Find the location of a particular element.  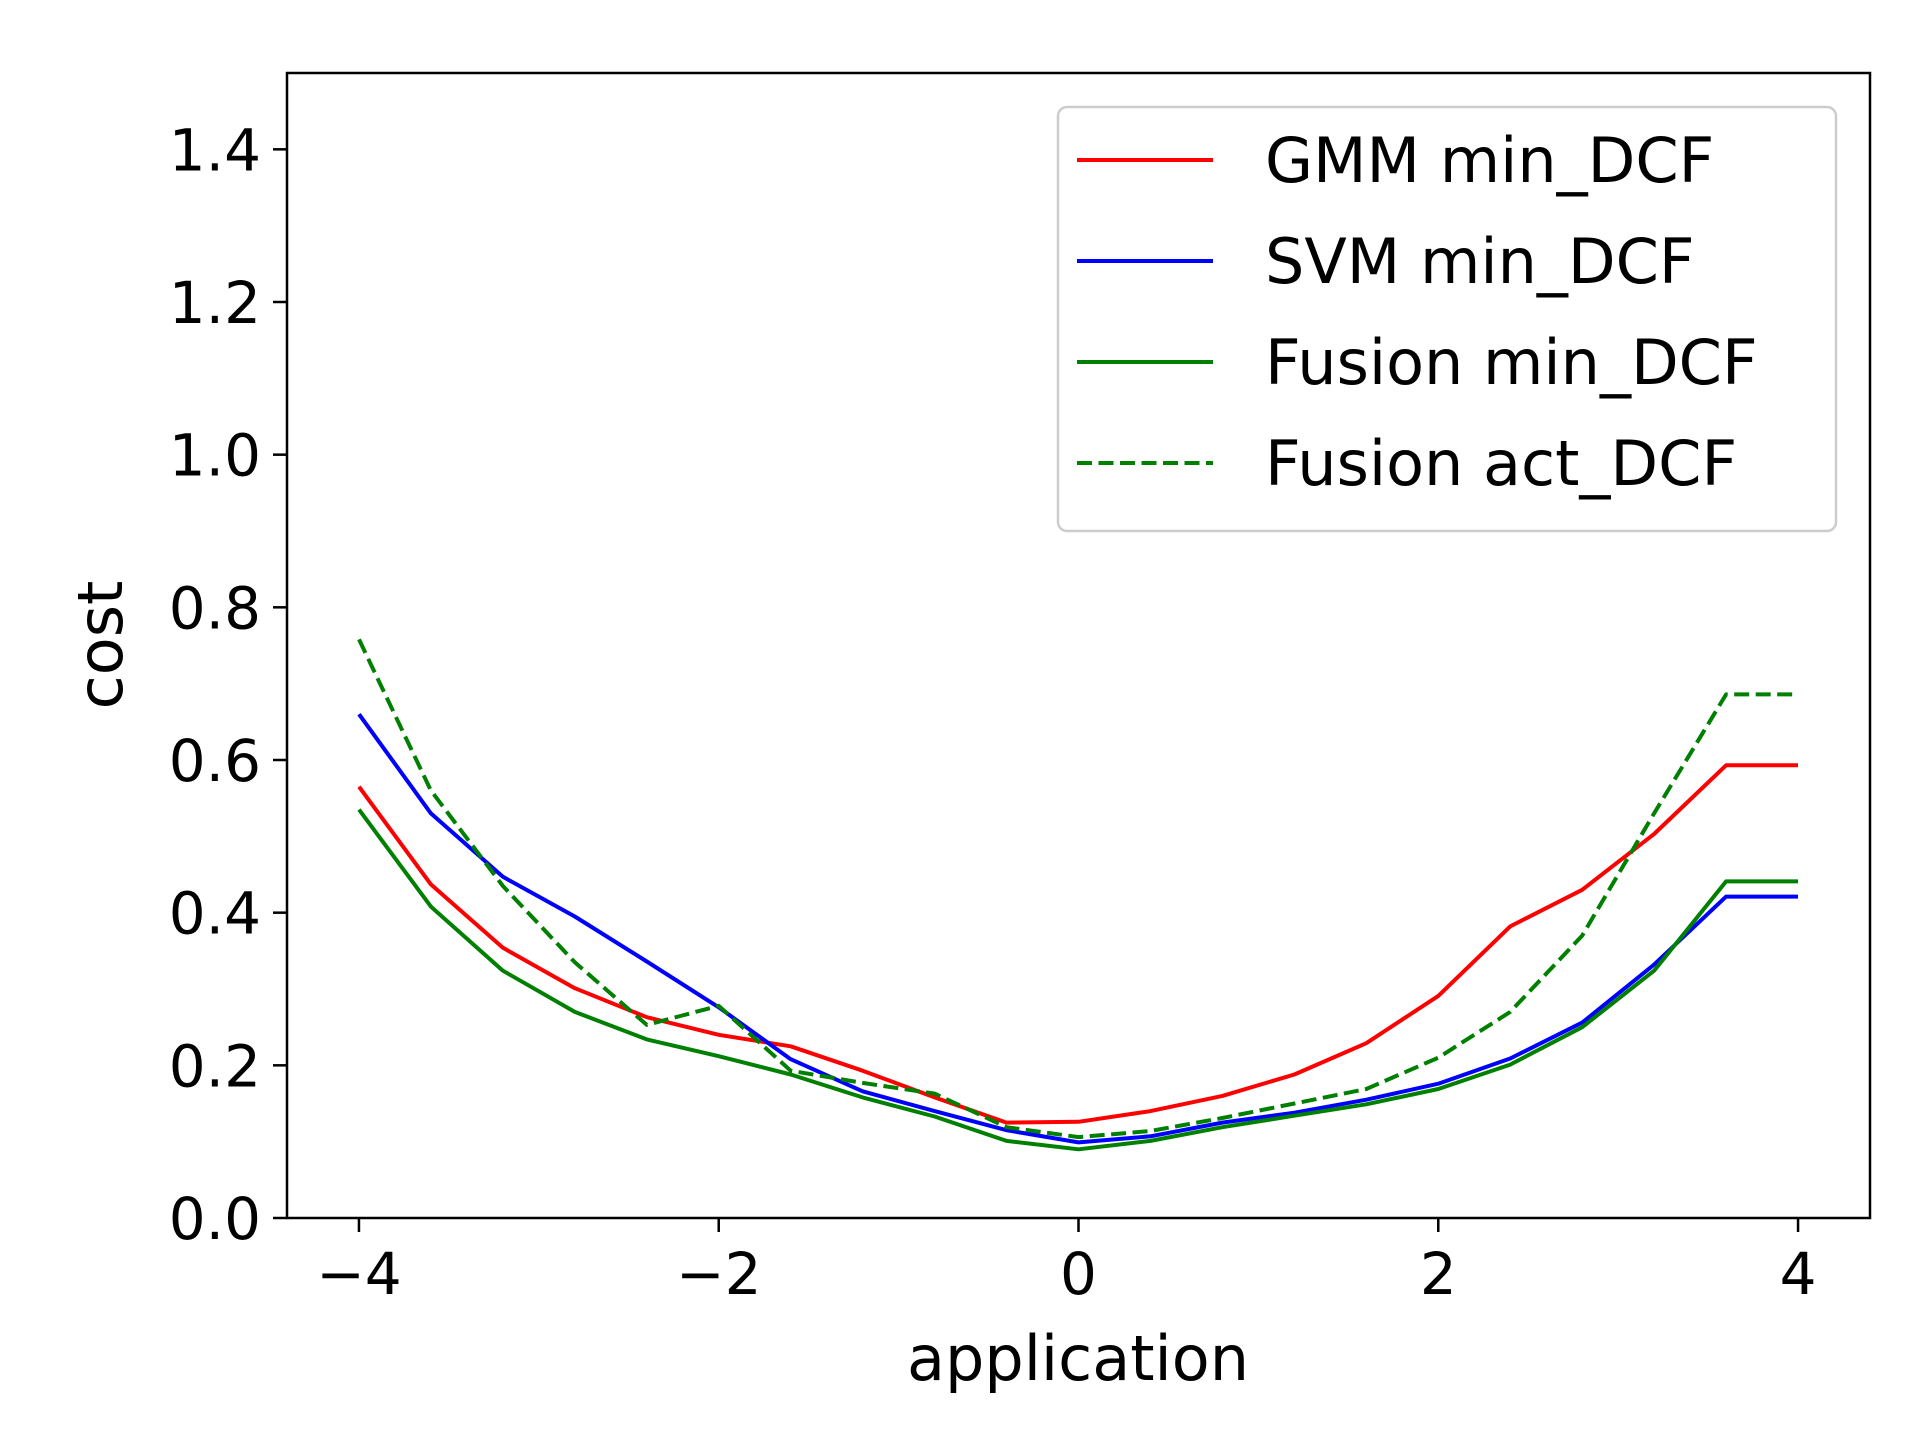

y-tick-label: 0.2 is located at coordinates (215, 1066).